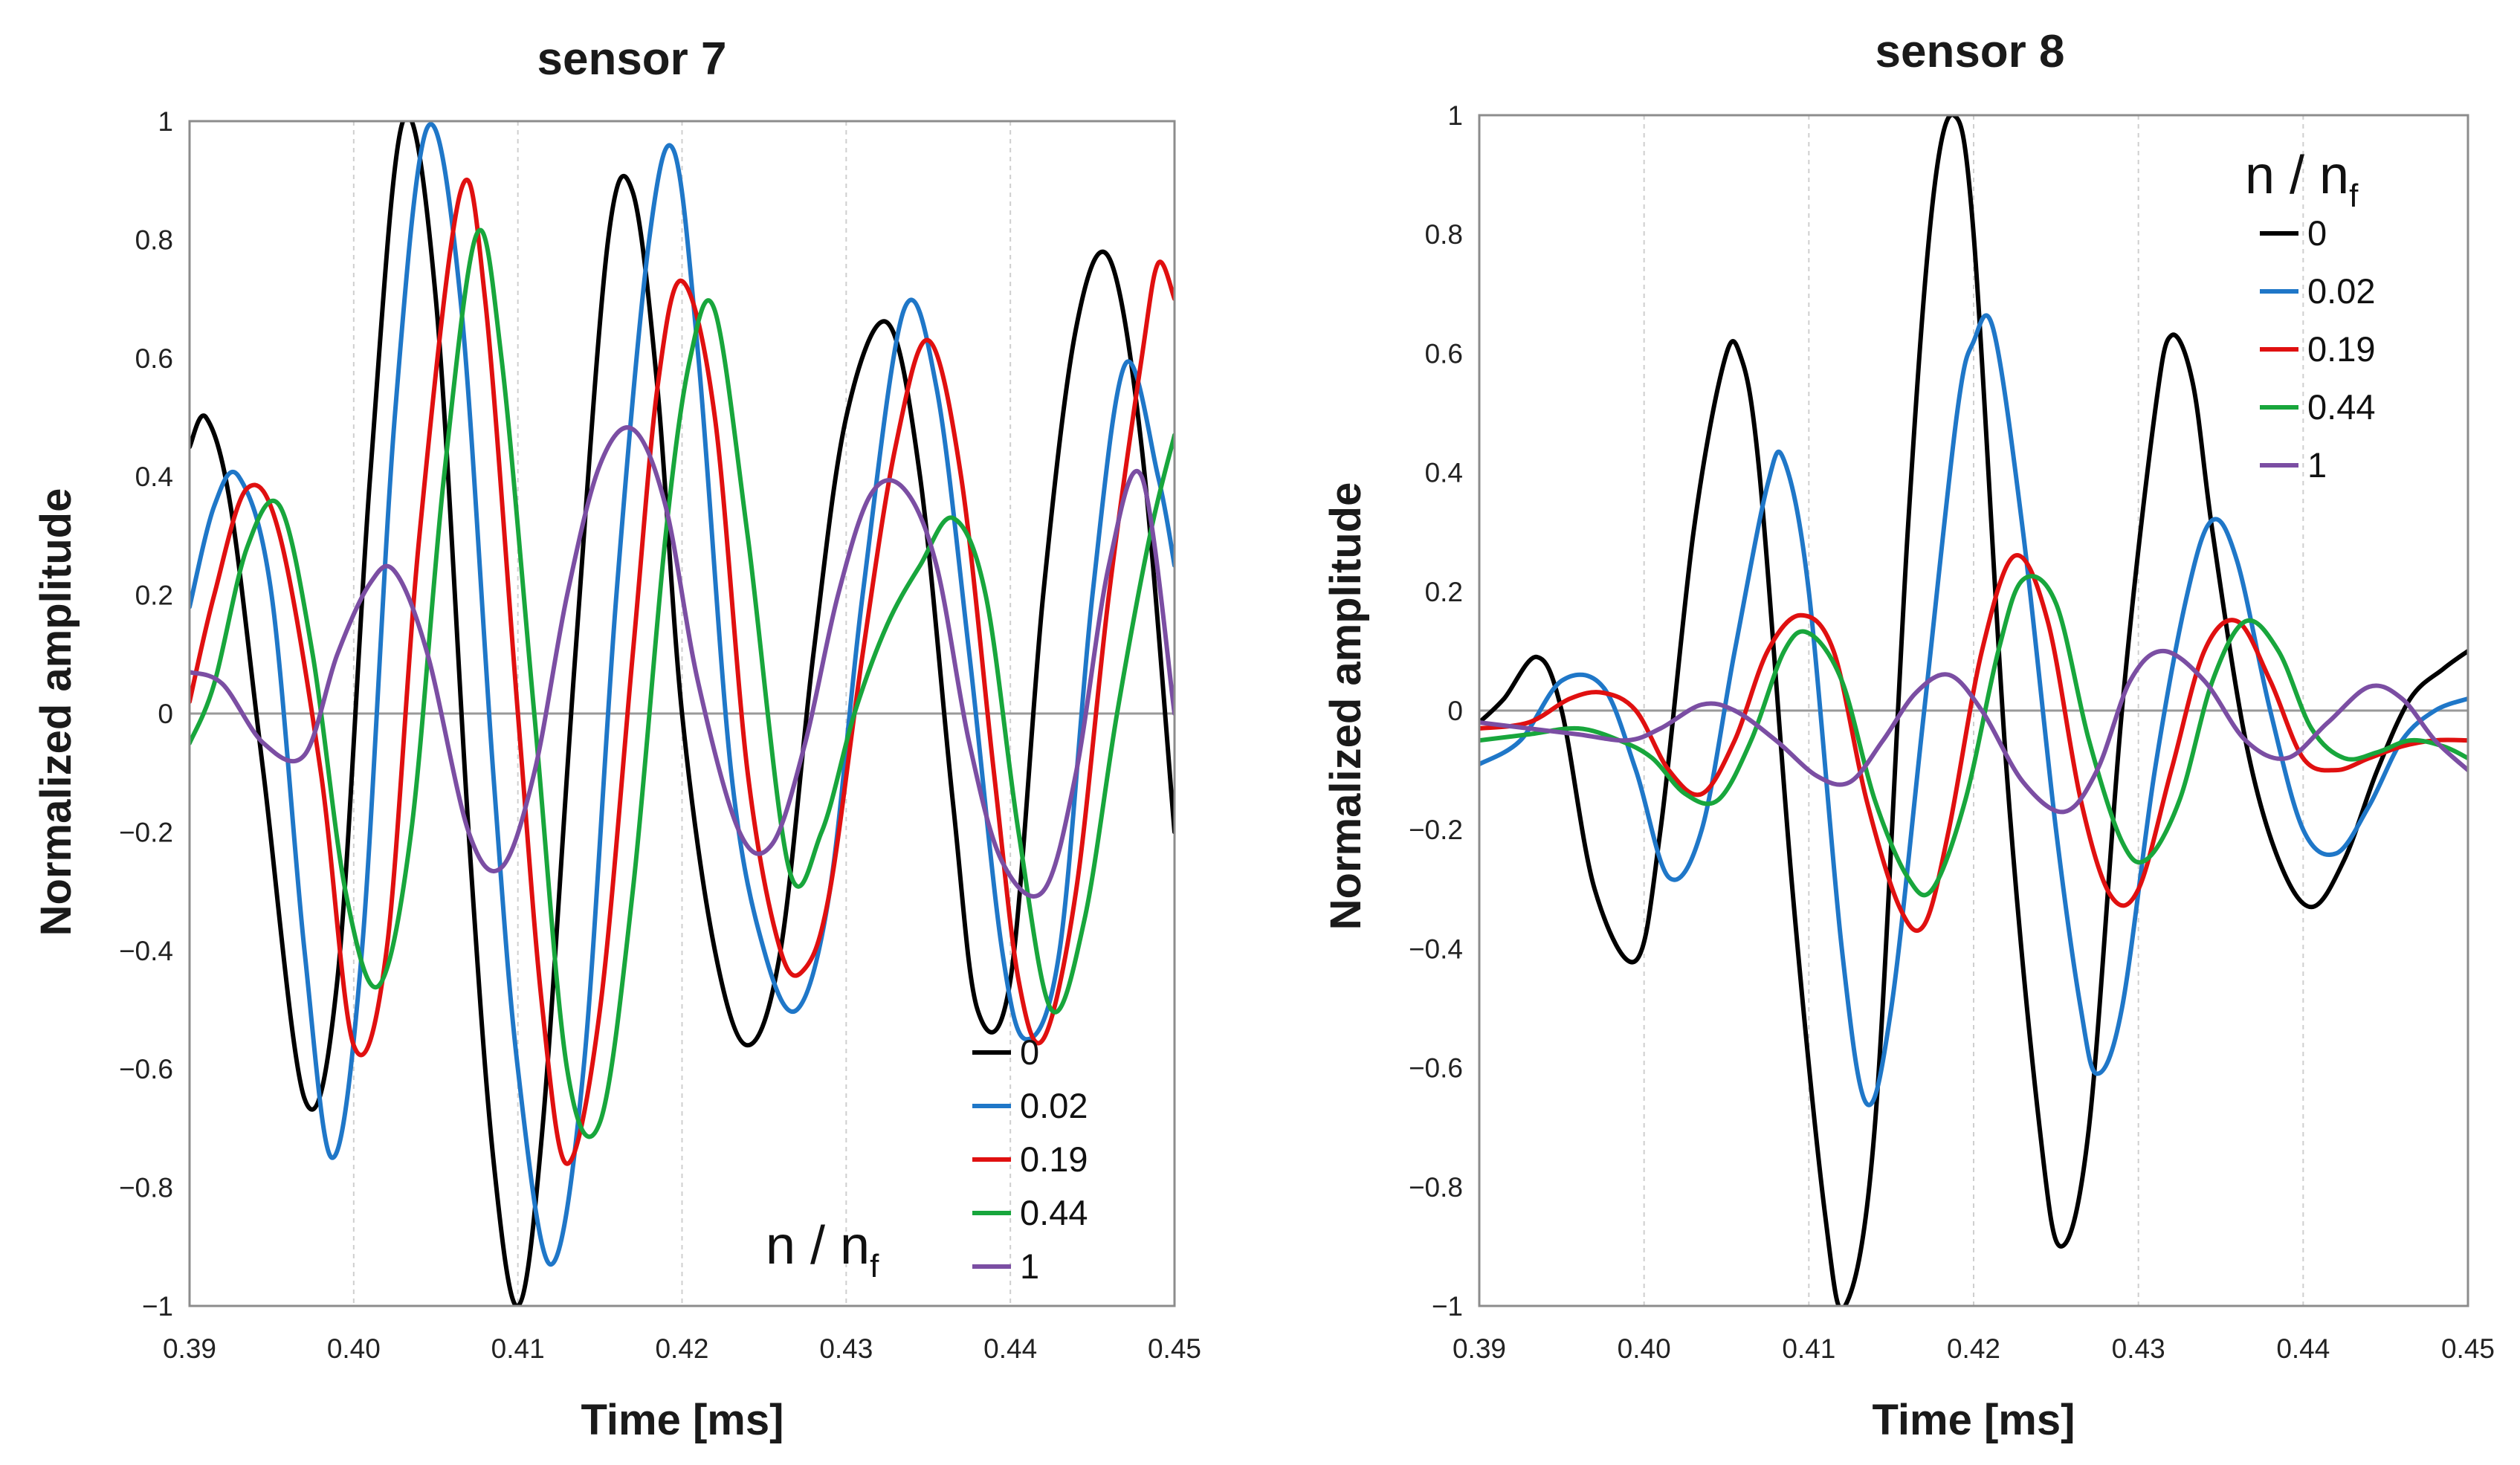 The width and height of the screenshot is (2520, 1465). Describe the element at coordinates (632, 59) in the screenshot. I see `chart-title: sensor 7` at that location.